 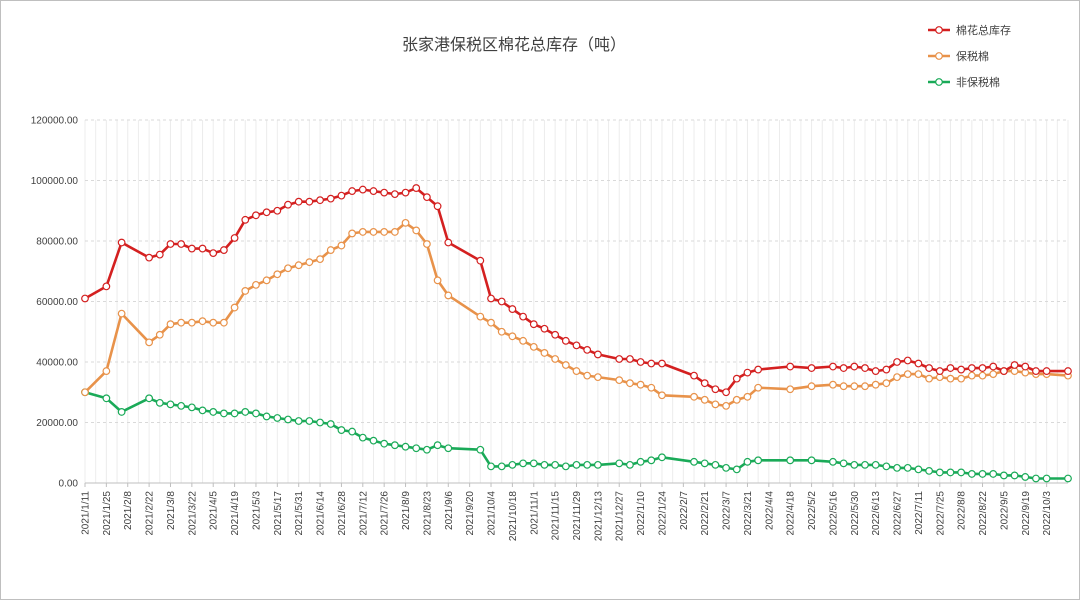 I want to click on x-tick-label: 2021/2/8, so click(x=128, y=510).